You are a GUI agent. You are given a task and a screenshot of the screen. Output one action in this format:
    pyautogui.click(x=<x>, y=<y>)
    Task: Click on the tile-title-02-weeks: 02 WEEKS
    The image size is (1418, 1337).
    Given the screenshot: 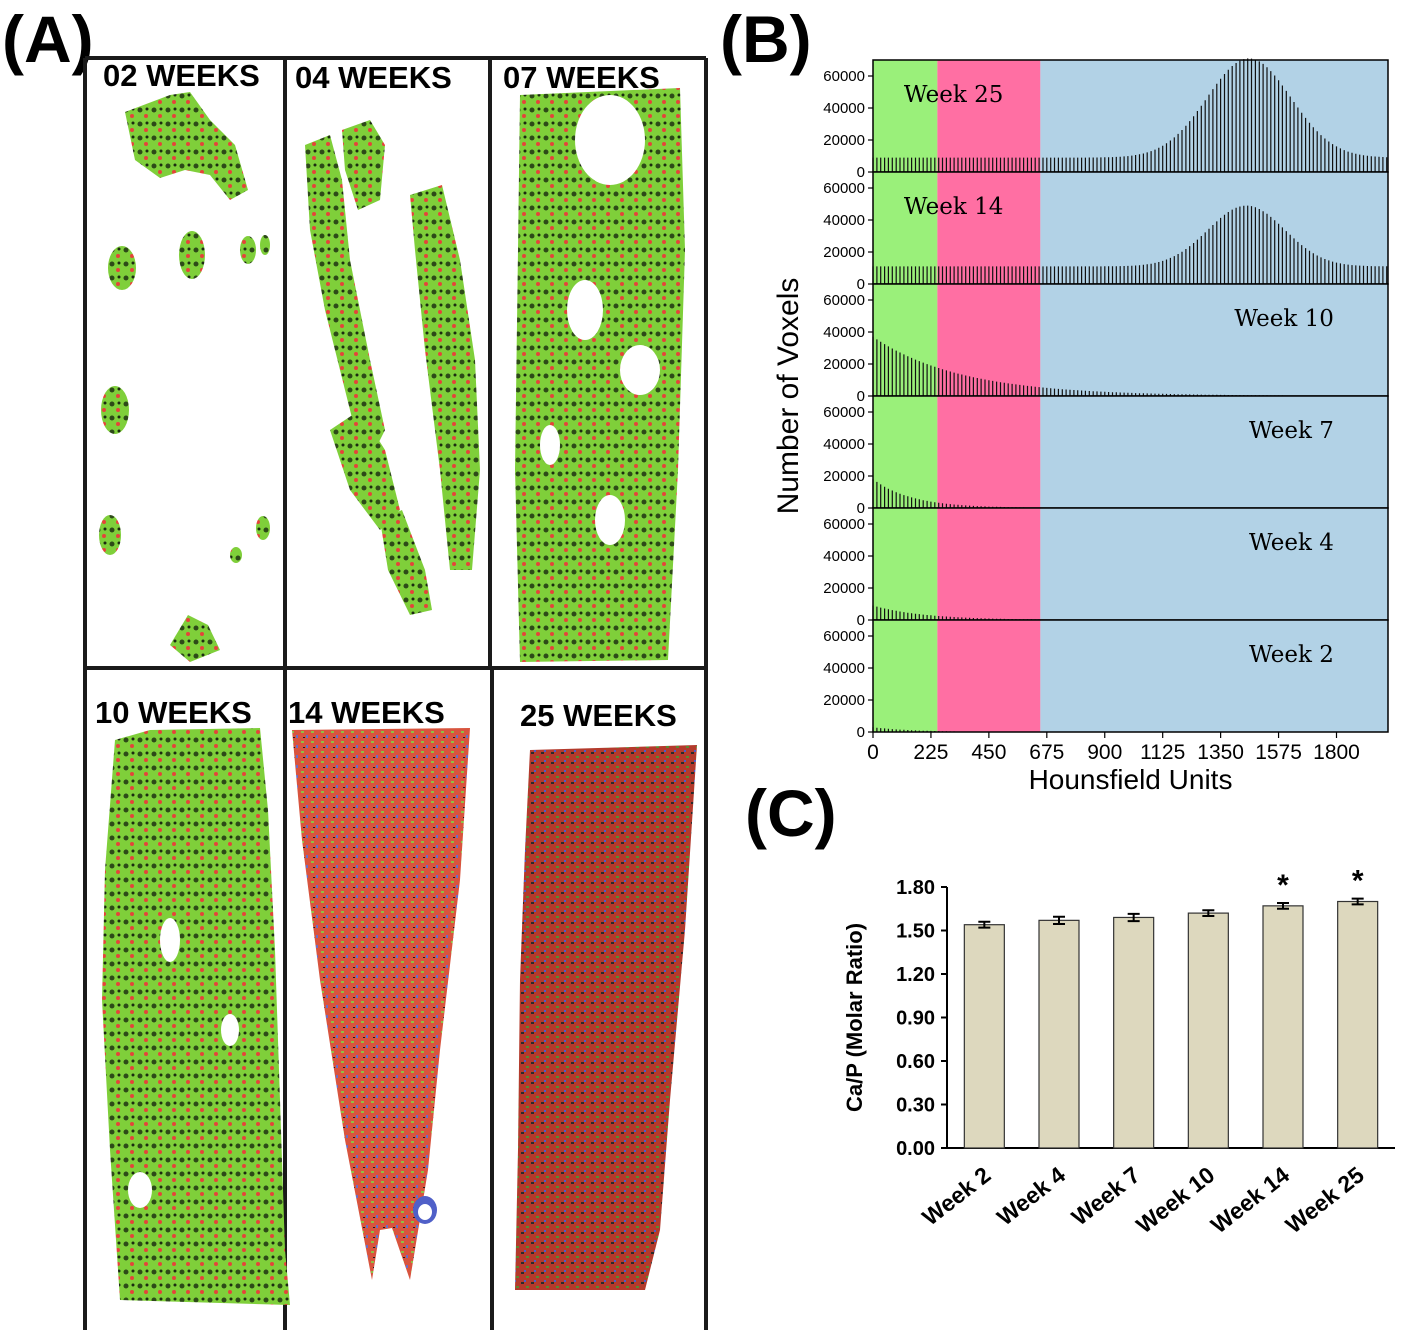 What is the action you would take?
    pyautogui.click(x=181, y=75)
    